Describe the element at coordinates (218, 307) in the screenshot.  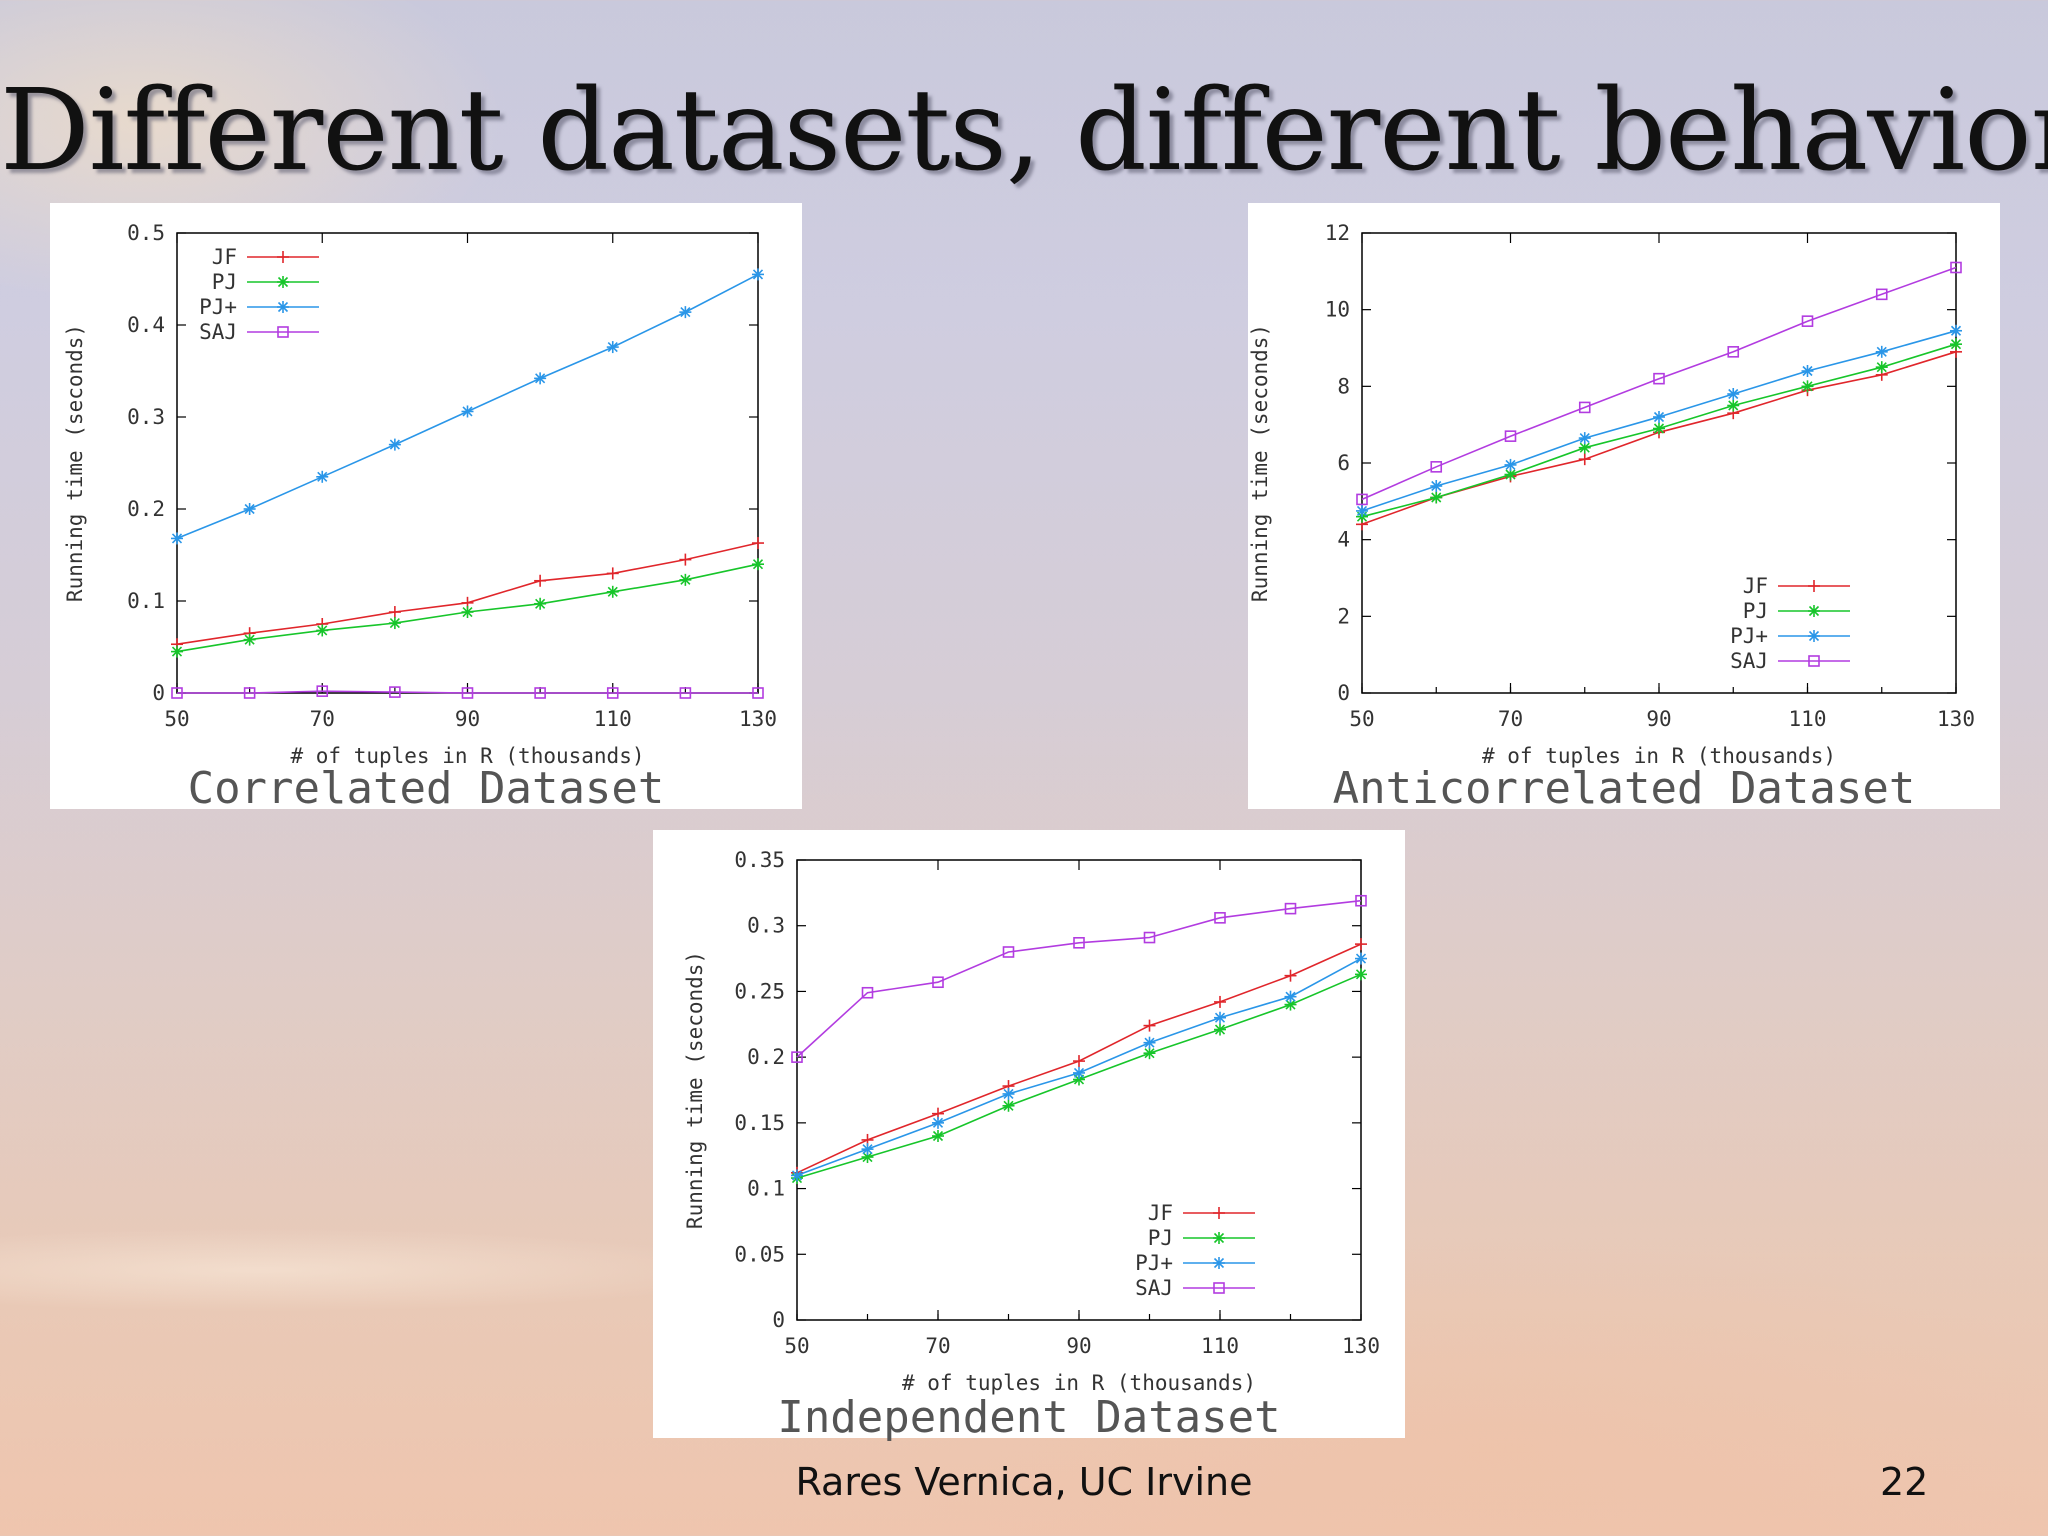
I see `legend-label: PJ+` at that location.